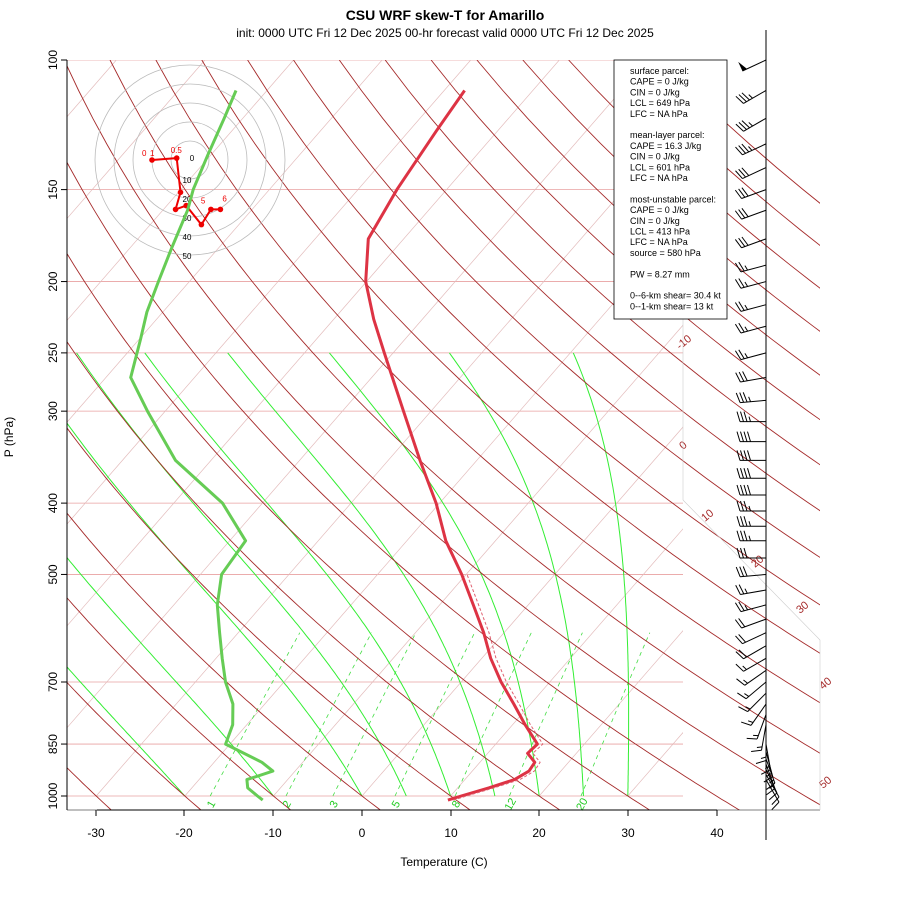 The image size is (900, 900). What do you see at coordinates (511, 804) in the screenshot?
I see `mixing-ratio-label: 12` at bounding box center [511, 804].